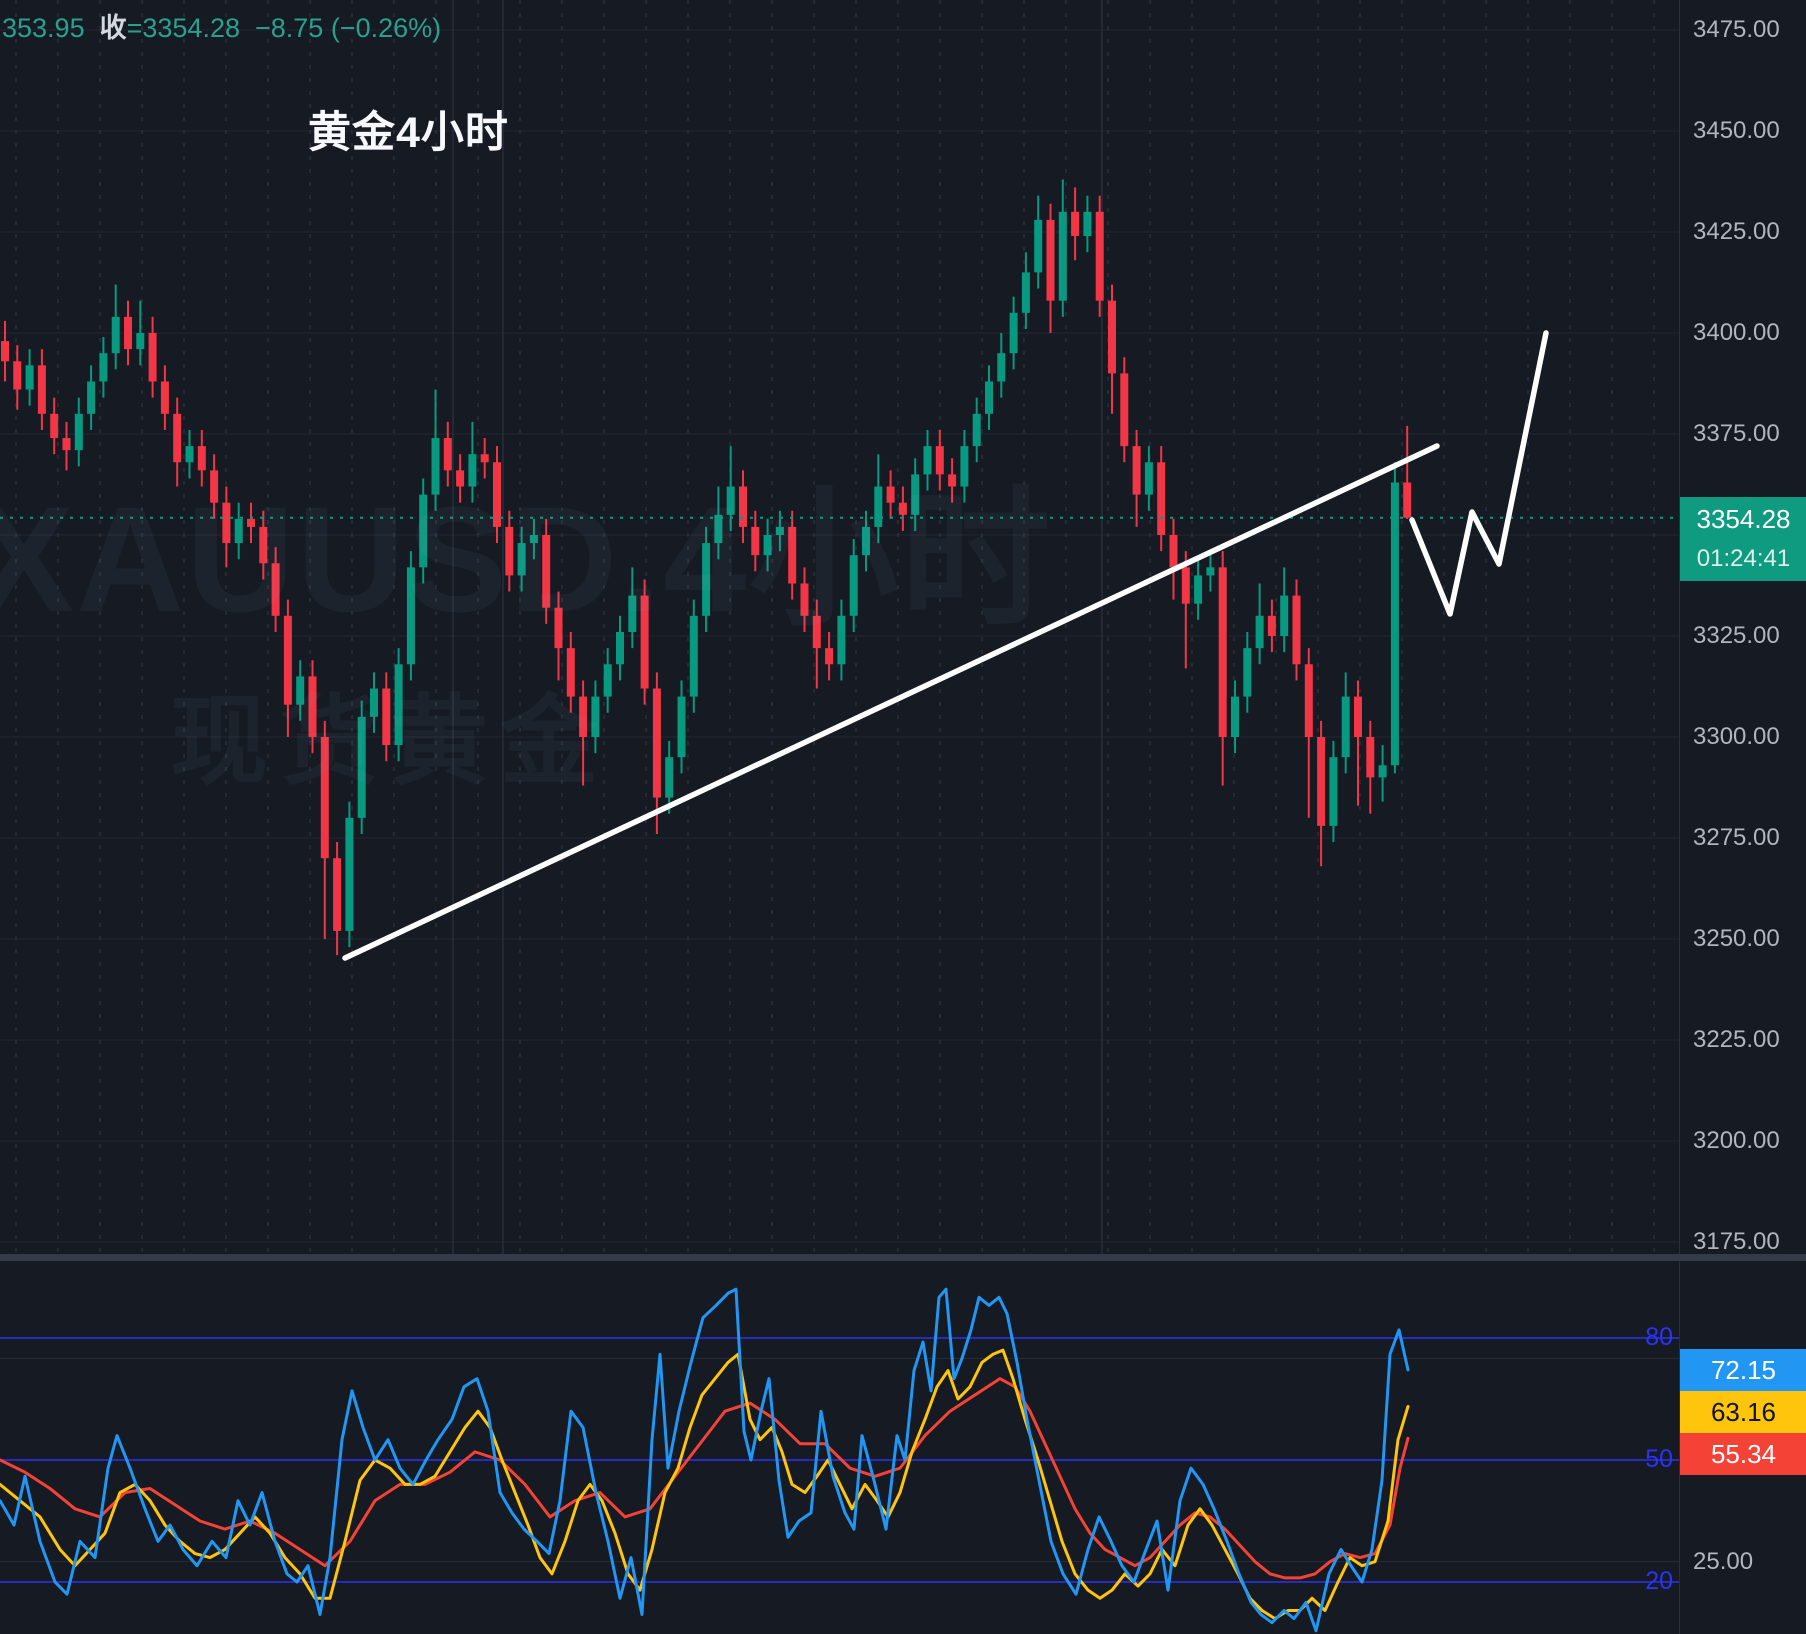  I want to click on oscillator-level-label: 50, so click(1659, 1459).